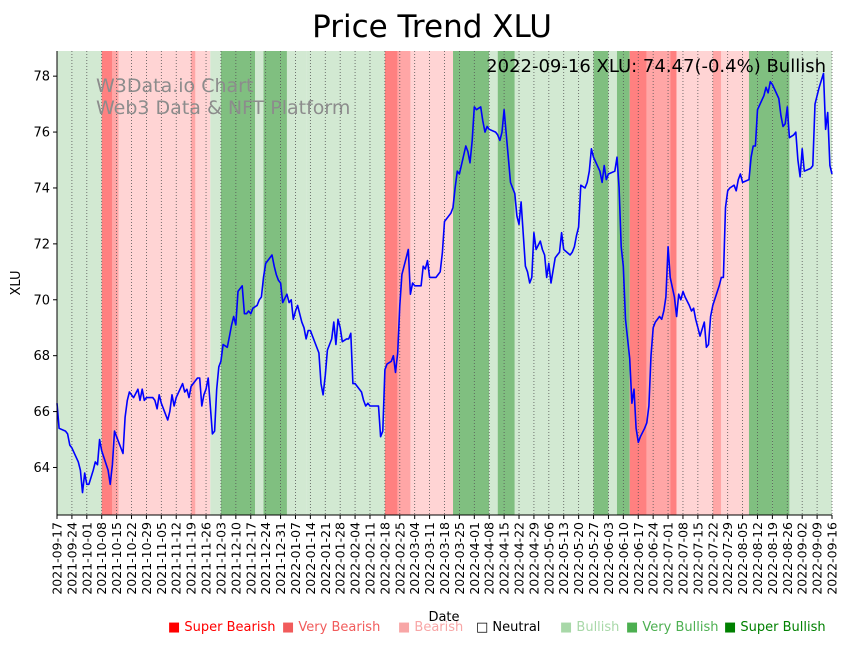  What do you see at coordinates (250, 558) in the screenshot?
I see `x-tick-label: 2021-12-17` at bounding box center [250, 558].